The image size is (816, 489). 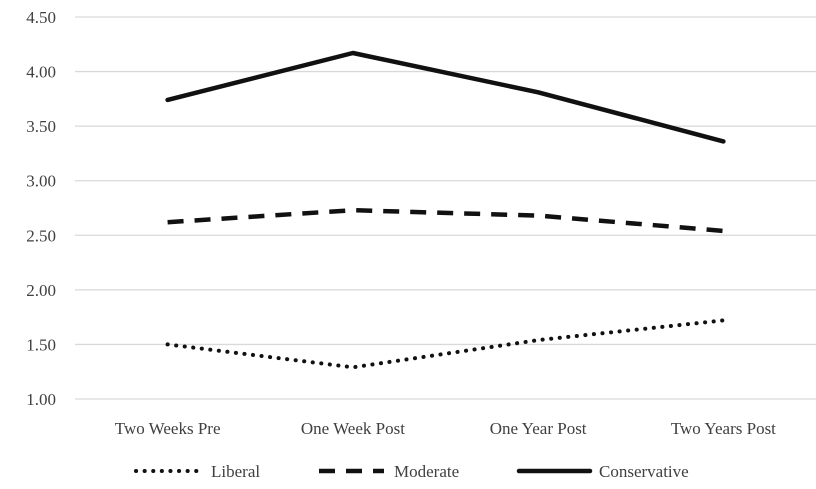 I want to click on y-tick-label: 4.00, so click(x=41, y=72).